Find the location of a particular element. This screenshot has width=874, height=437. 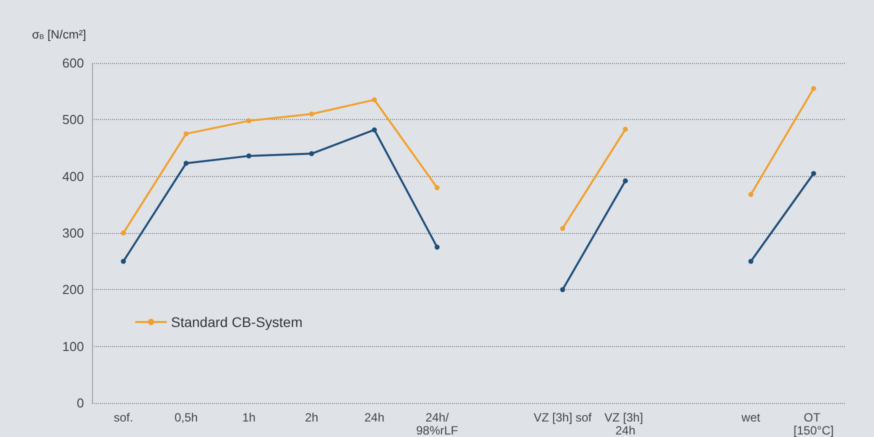

x-tick-label: OT [150°C] is located at coordinates (814, 423).